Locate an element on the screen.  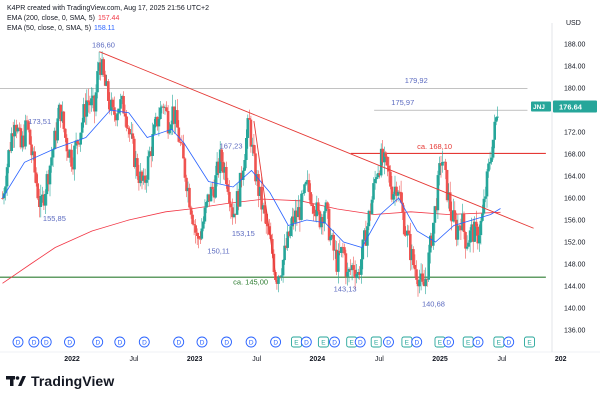
x-tick-label: 2025 is located at coordinates (440, 359).